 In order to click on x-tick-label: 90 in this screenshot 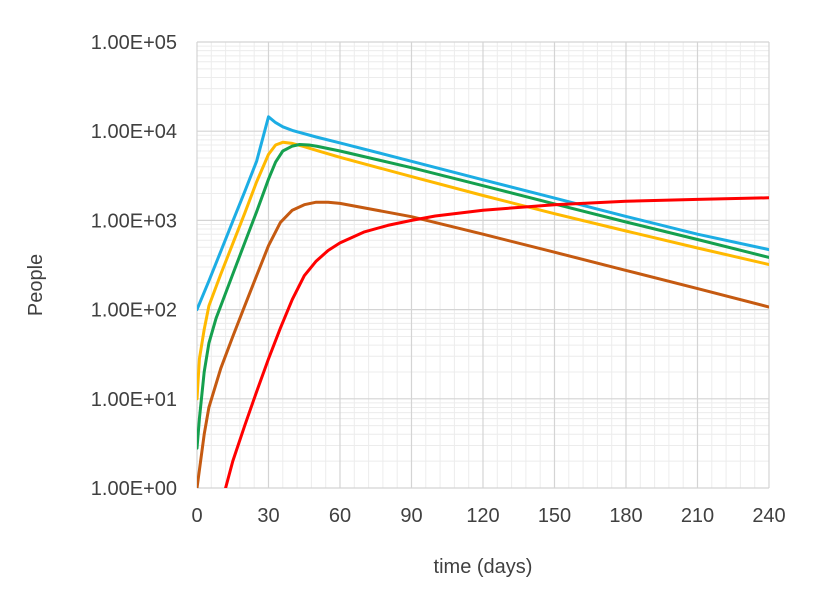, I will do `click(411, 516)`.